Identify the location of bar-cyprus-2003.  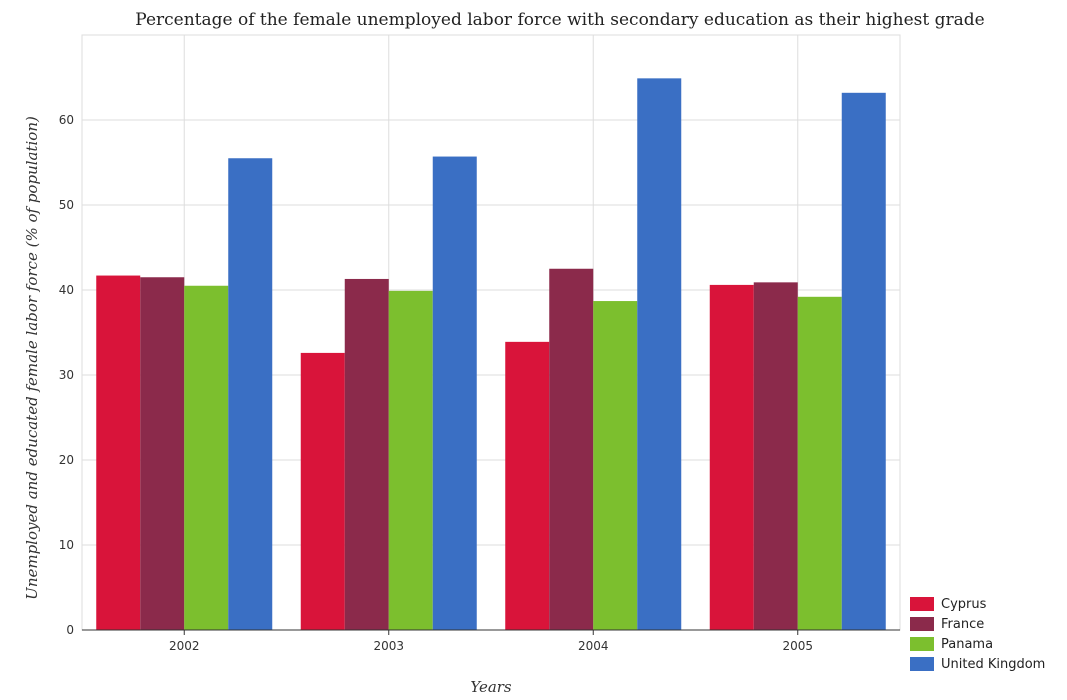
(322, 491).